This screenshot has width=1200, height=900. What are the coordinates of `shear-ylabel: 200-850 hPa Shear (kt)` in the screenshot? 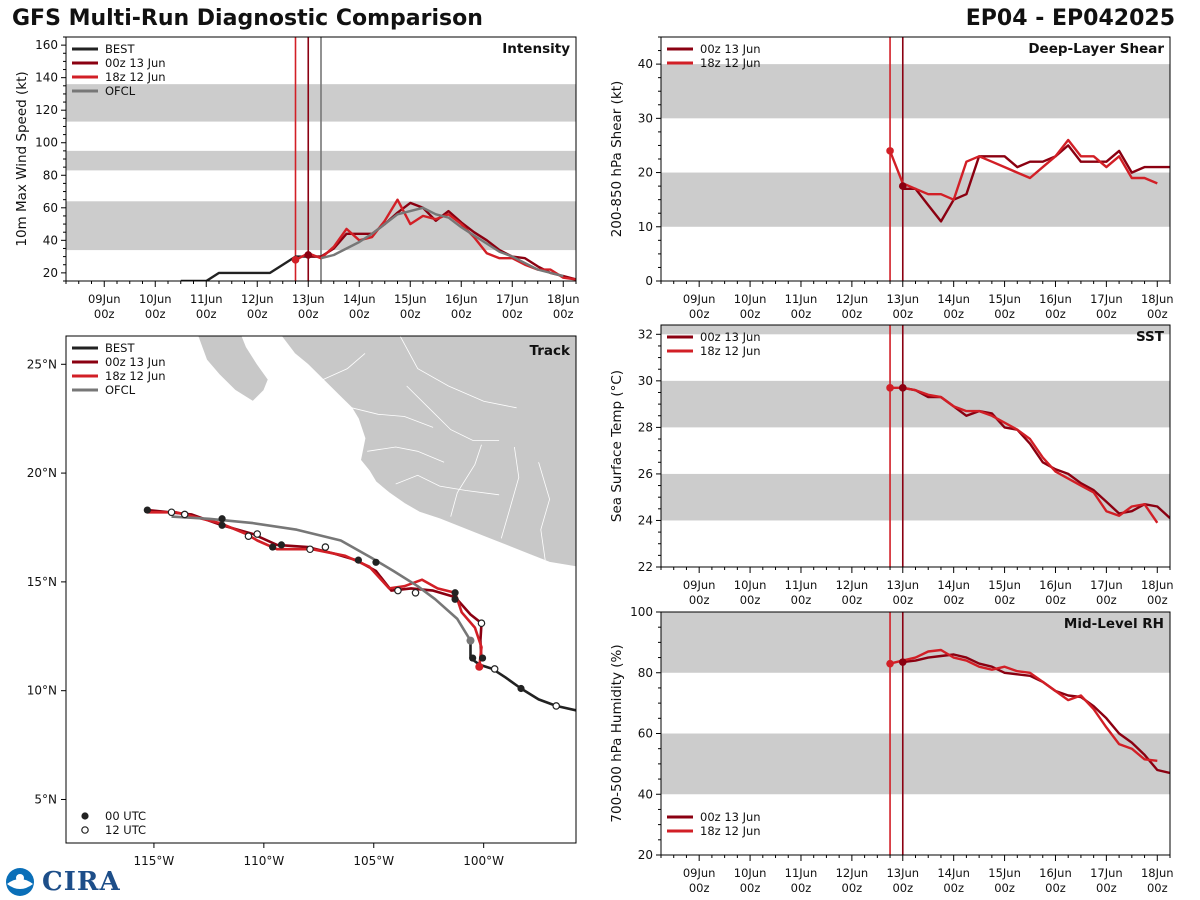 It's located at (617, 159).